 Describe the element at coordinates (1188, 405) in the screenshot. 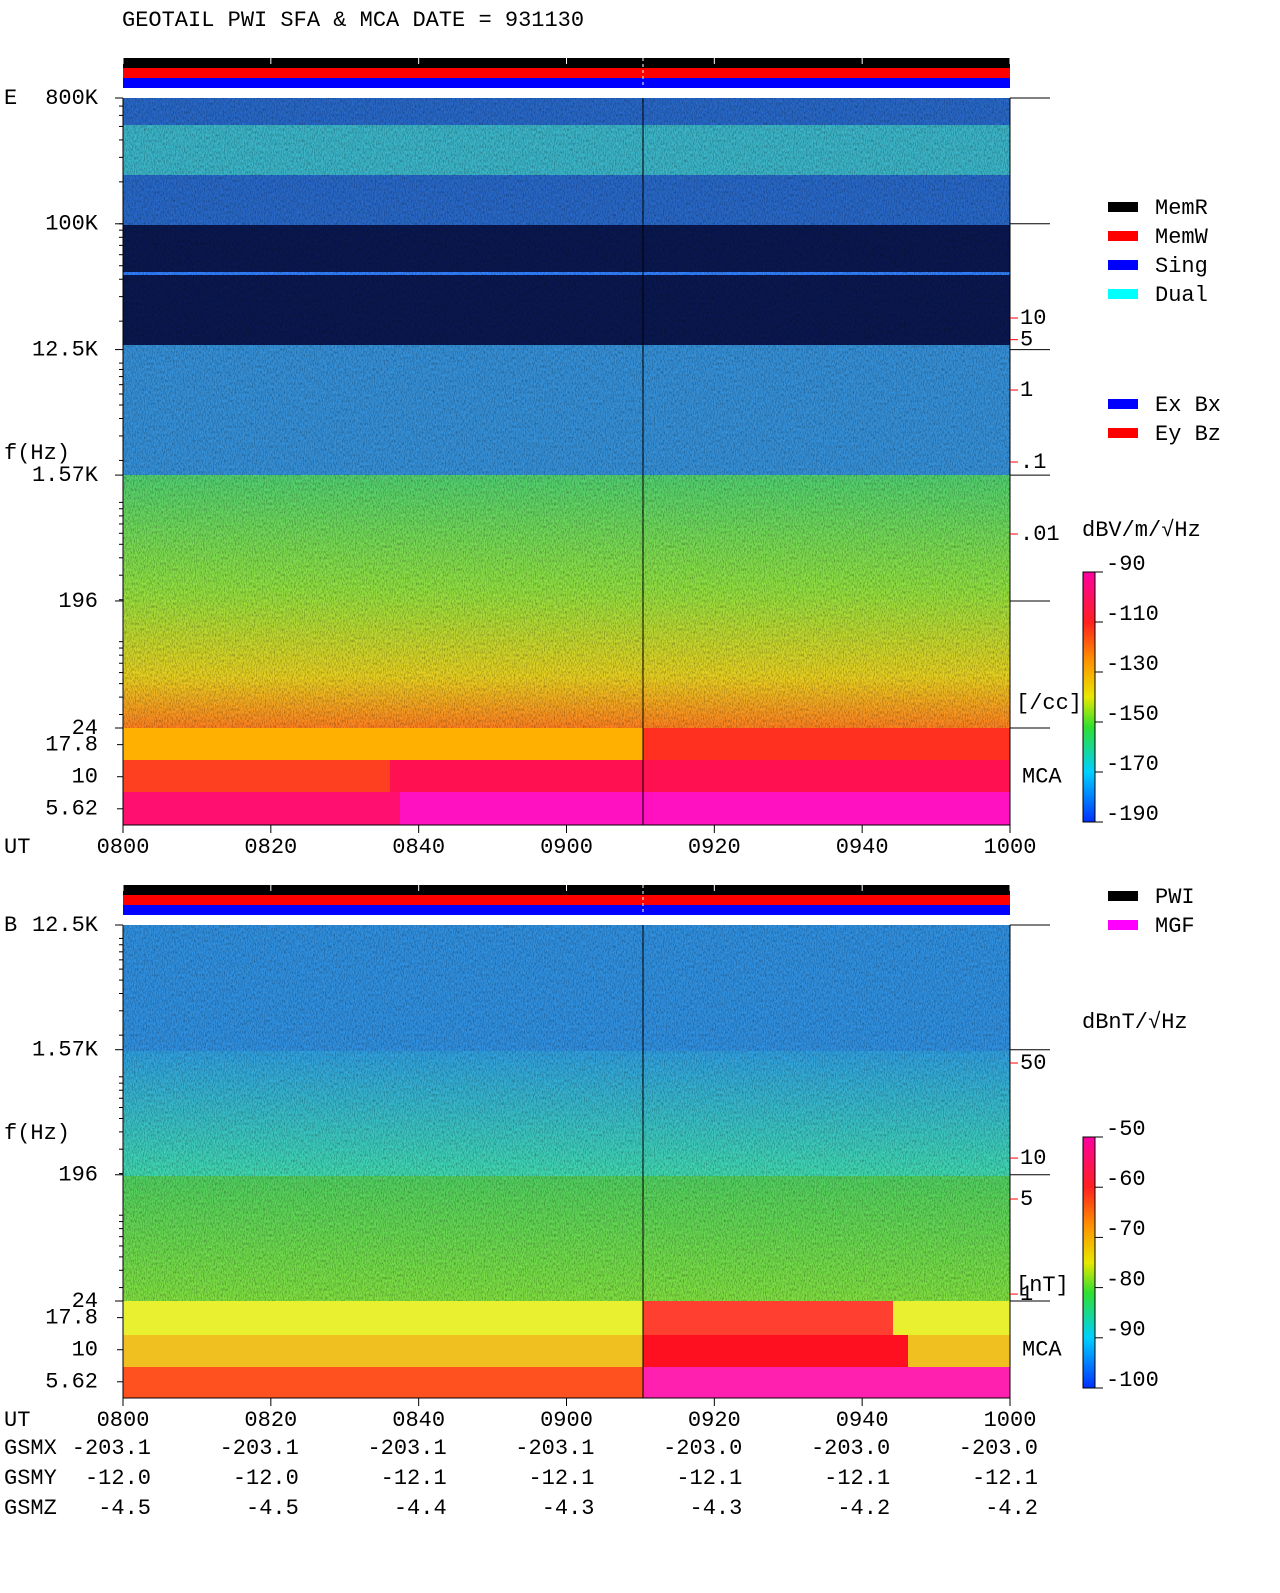

I see `legend-label: Ex Bx` at that location.